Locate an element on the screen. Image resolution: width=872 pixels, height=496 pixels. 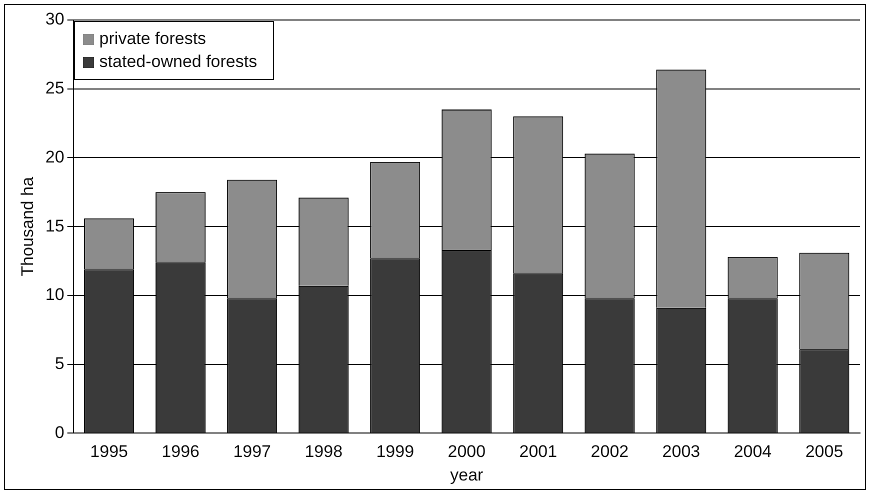
x-tick-label: 1998 is located at coordinates (323, 452).